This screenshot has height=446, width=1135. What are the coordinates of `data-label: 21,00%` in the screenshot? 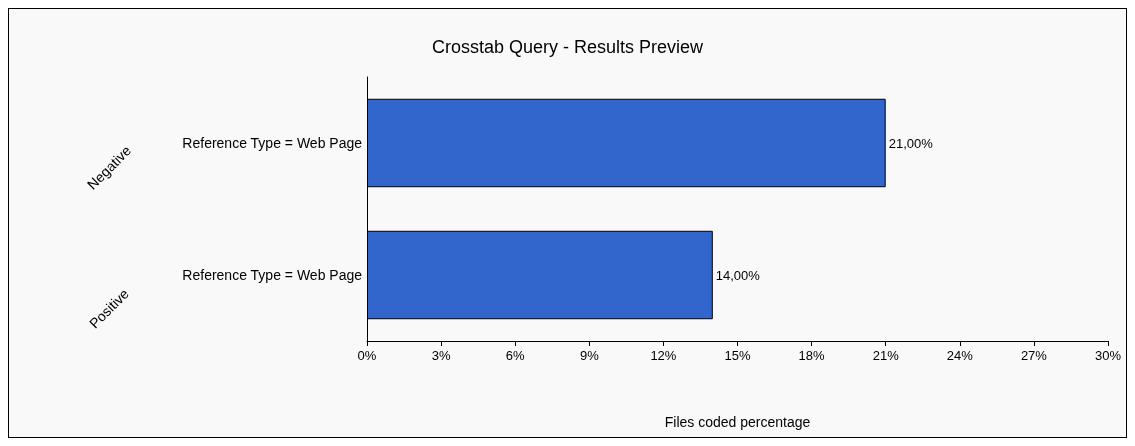 It's located at (911, 143).